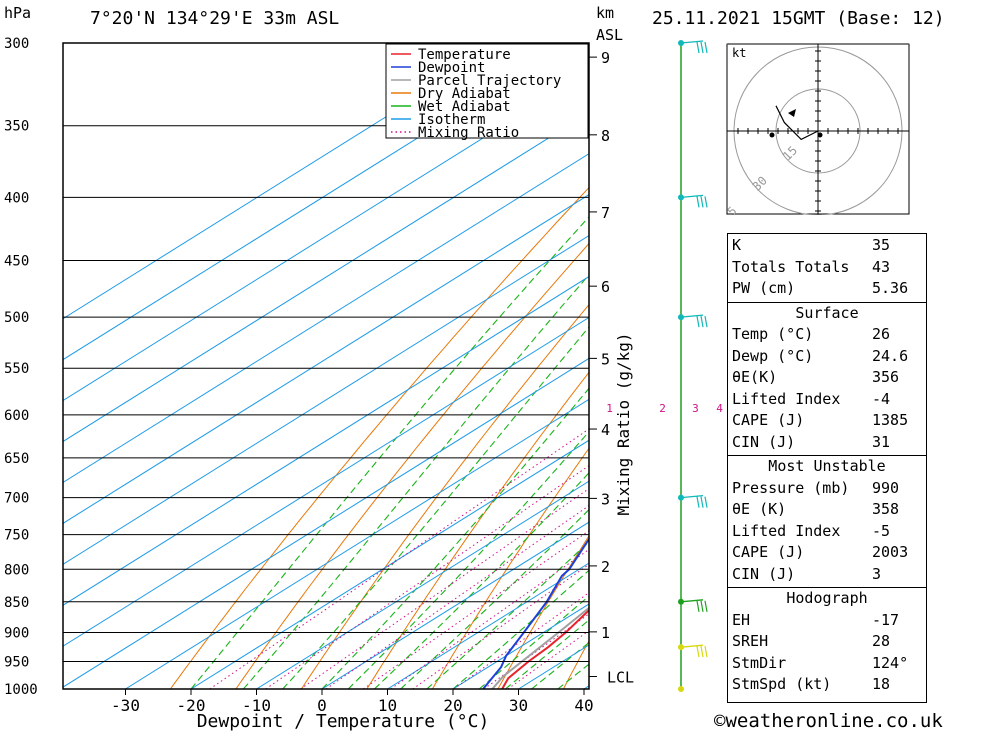 The width and height of the screenshot is (1000, 733). Describe the element at coordinates (605, 430) in the screenshot. I see `km-tick-label: 4` at that location.